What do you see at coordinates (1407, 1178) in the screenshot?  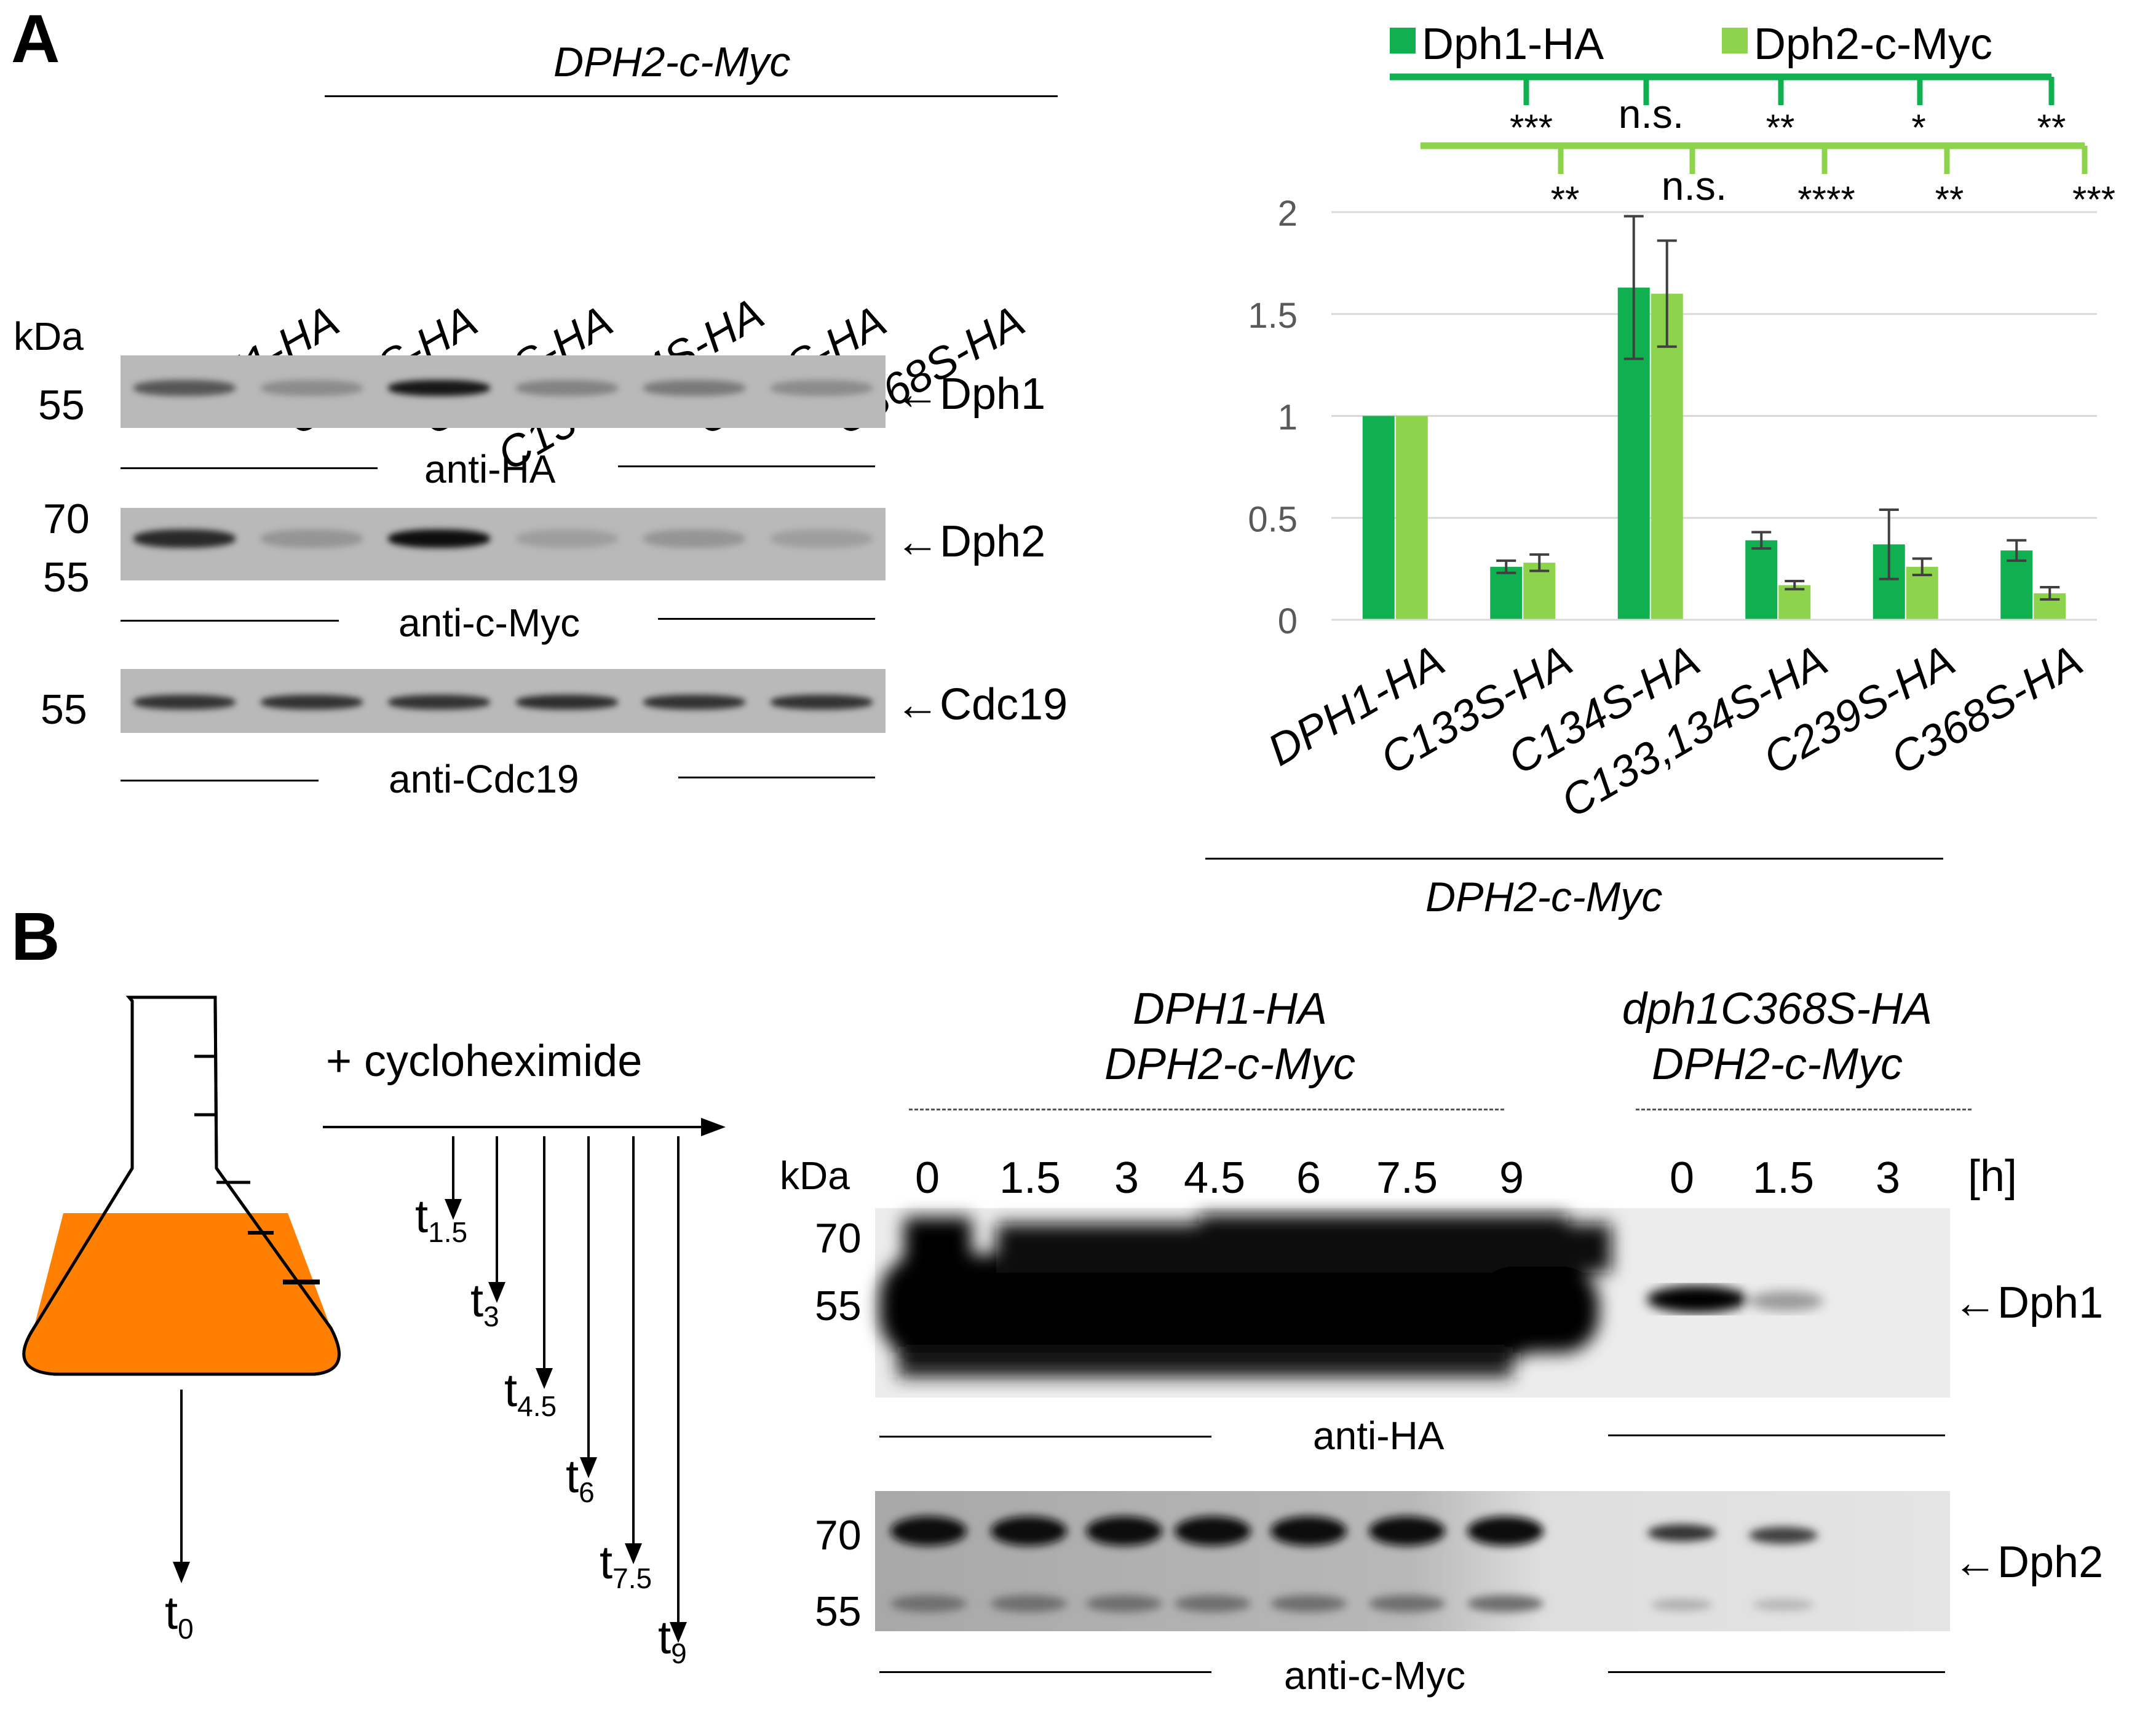 I see `time-header: 7.5` at bounding box center [1407, 1178].